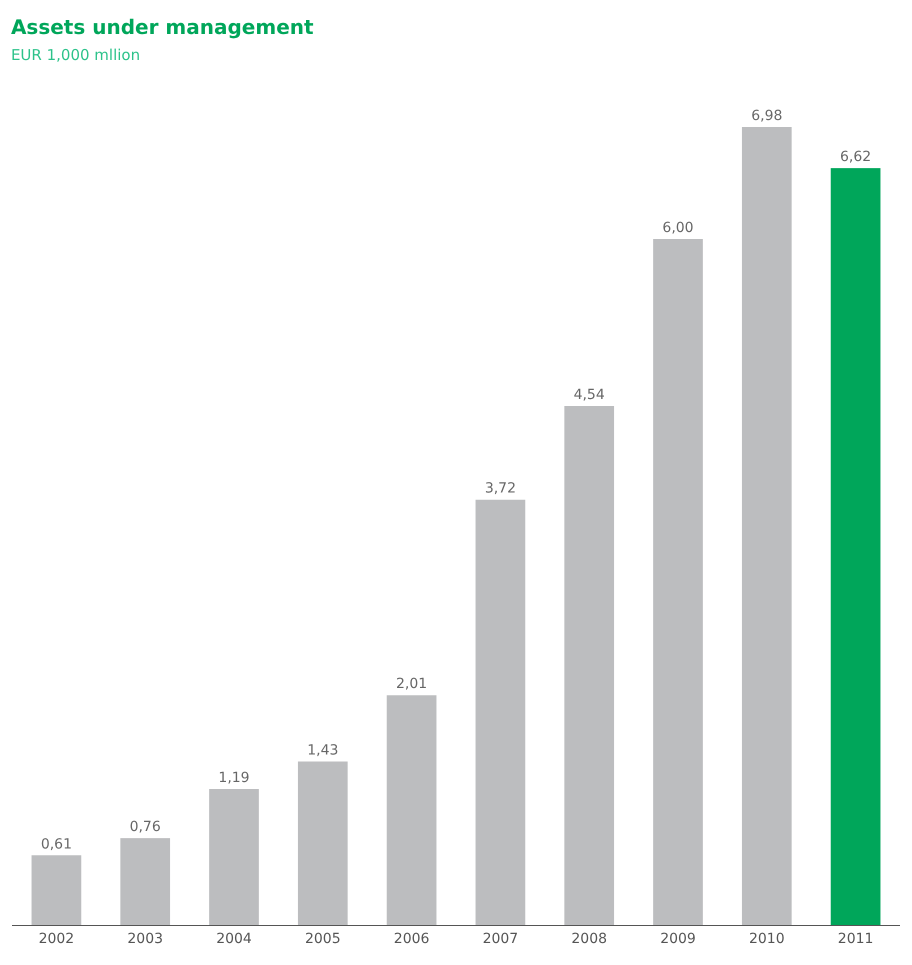 This screenshot has width=912, height=965. What do you see at coordinates (856, 938) in the screenshot?
I see `x-tick-label: 2011` at bounding box center [856, 938].